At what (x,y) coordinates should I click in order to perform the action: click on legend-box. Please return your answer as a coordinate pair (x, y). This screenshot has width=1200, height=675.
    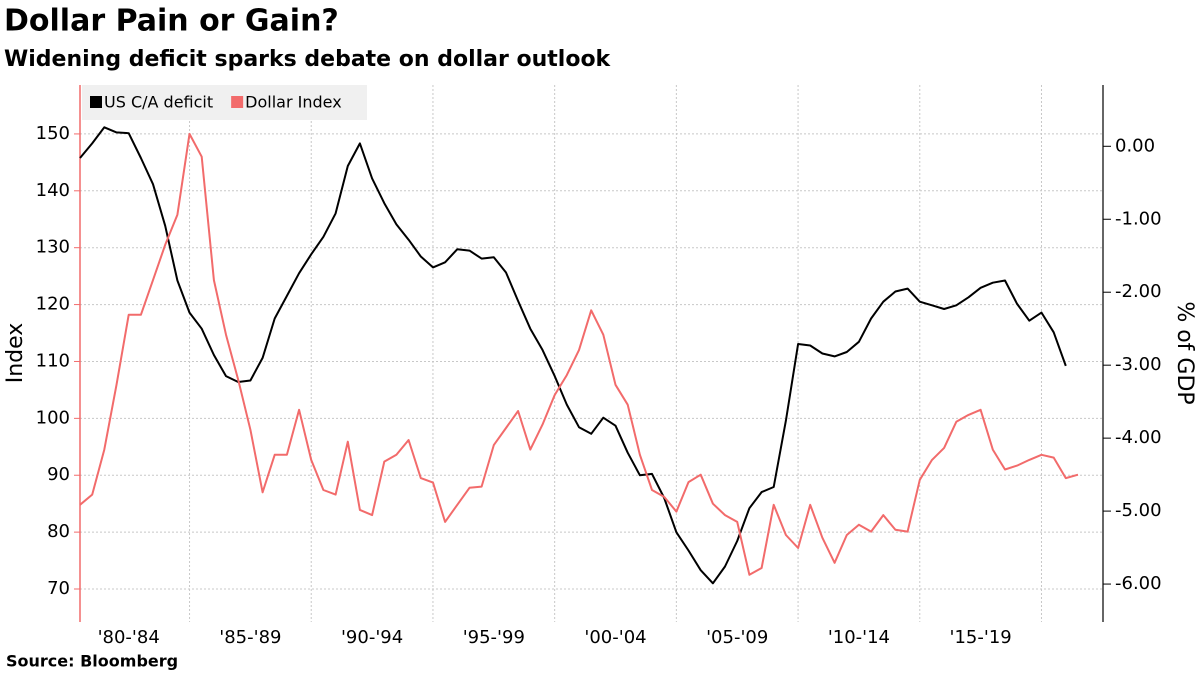
    Looking at the image, I should click on (224, 102).